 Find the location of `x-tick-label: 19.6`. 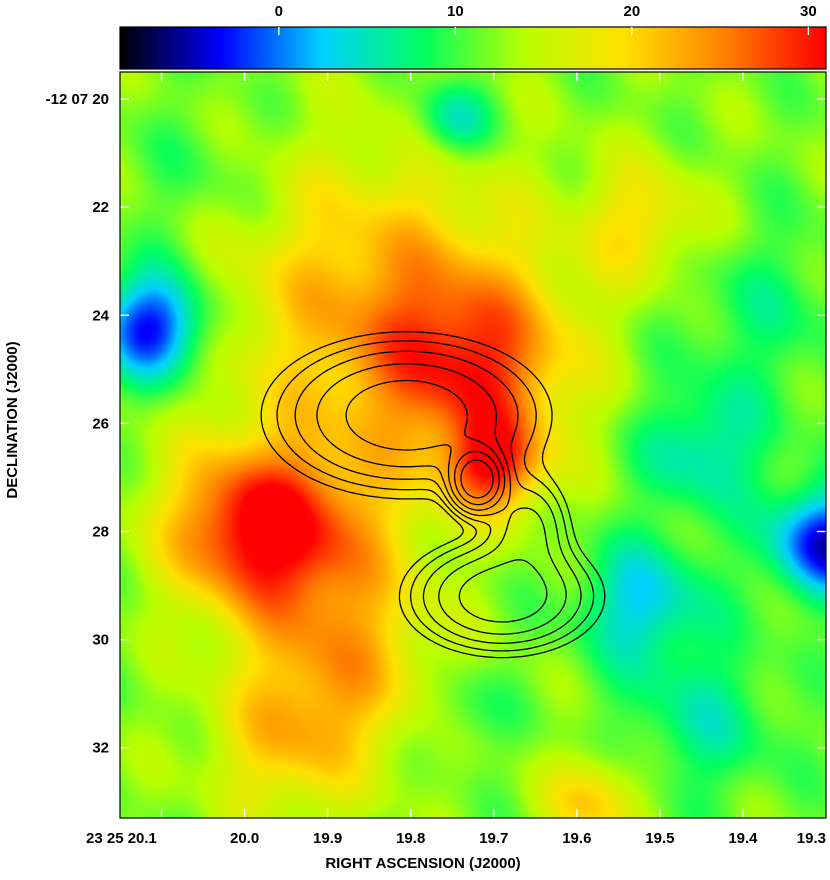

x-tick-label: 19.6 is located at coordinates (576, 838).